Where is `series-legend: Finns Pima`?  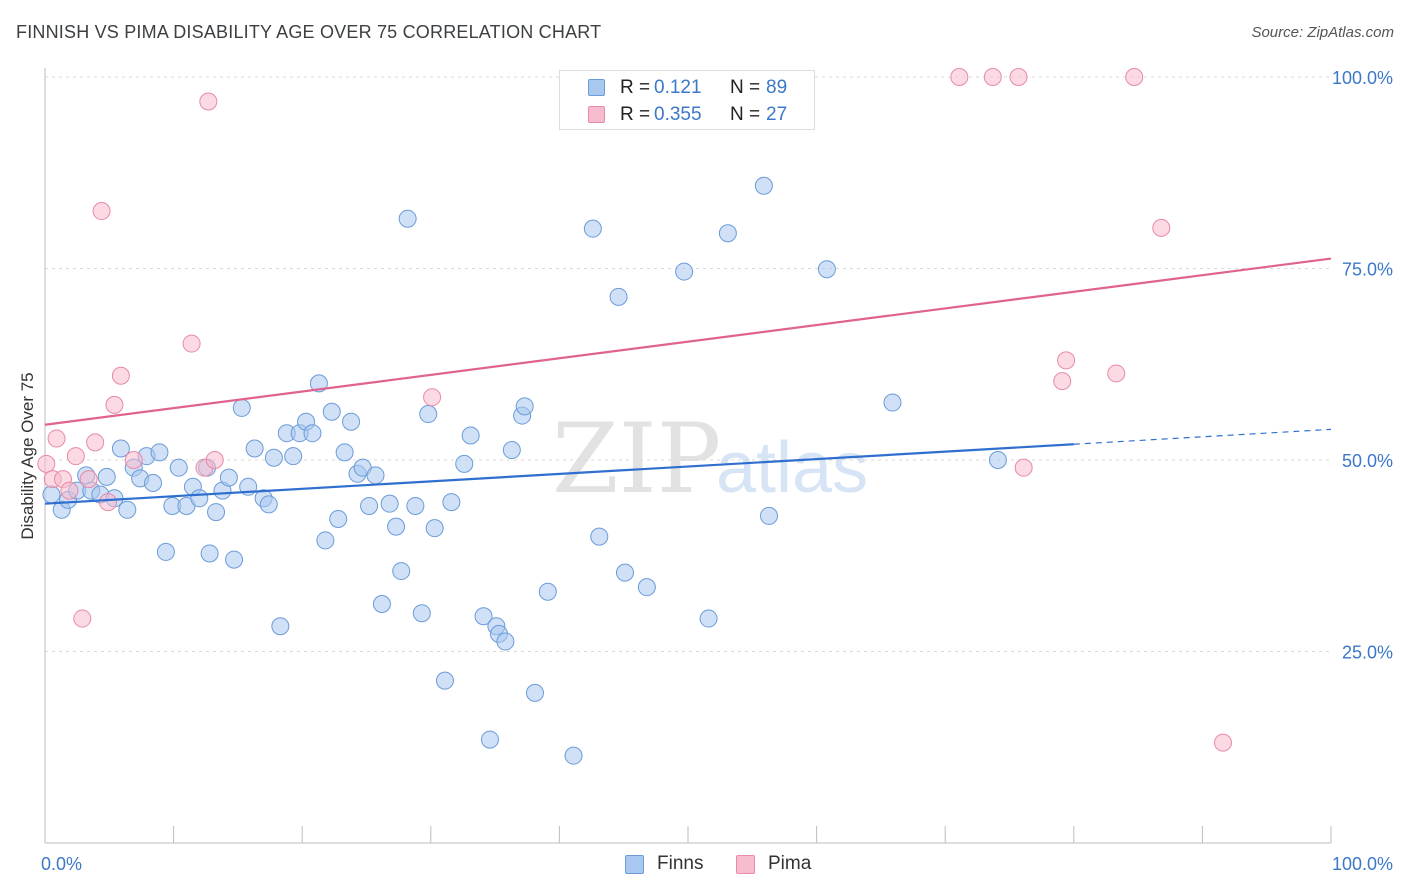 series-legend: Finns Pima is located at coordinates (703, 865).